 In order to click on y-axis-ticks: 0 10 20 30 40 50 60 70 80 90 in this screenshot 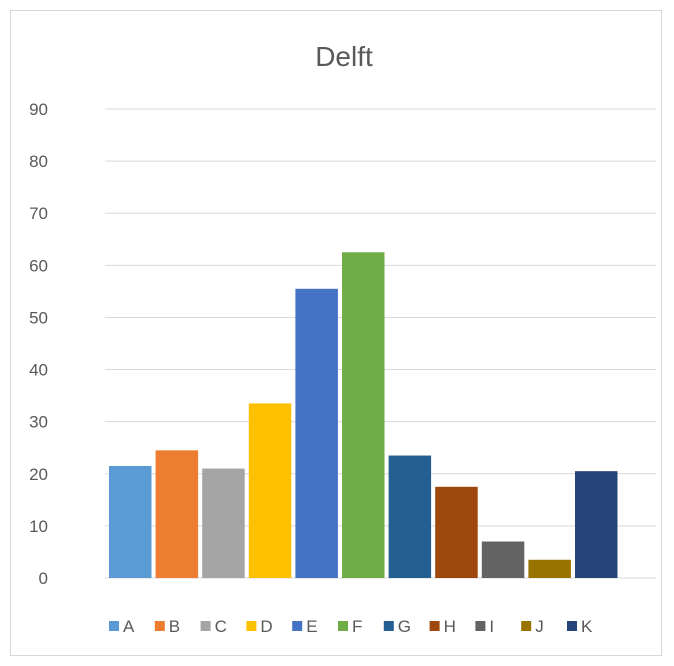, I will do `click(38, 344)`.